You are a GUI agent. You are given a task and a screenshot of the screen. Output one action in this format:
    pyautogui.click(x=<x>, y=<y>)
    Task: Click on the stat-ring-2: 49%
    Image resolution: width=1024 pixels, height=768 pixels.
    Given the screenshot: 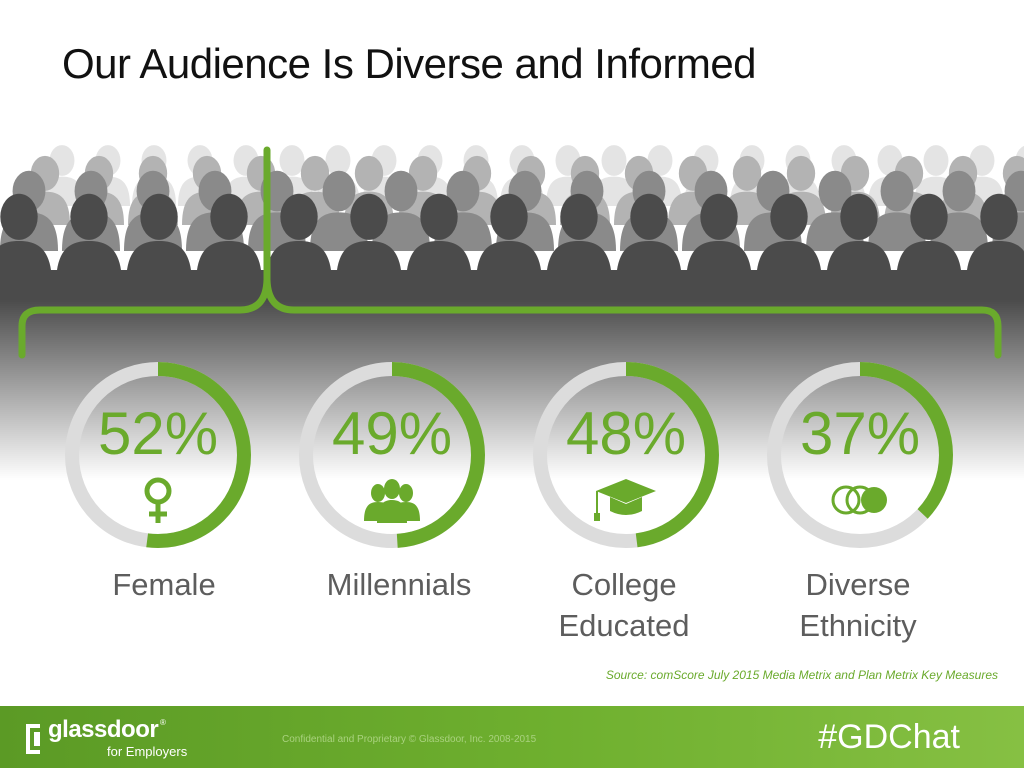 What is the action you would take?
    pyautogui.click(x=392, y=455)
    